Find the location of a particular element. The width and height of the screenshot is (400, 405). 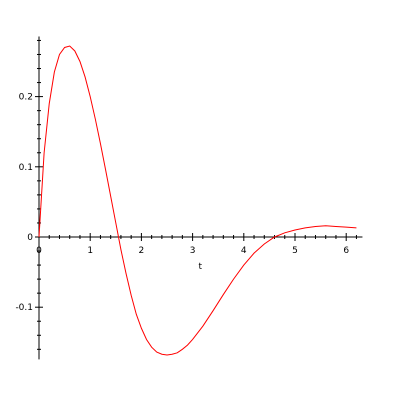

x-tick-label: 0 is located at coordinates (39, 251).